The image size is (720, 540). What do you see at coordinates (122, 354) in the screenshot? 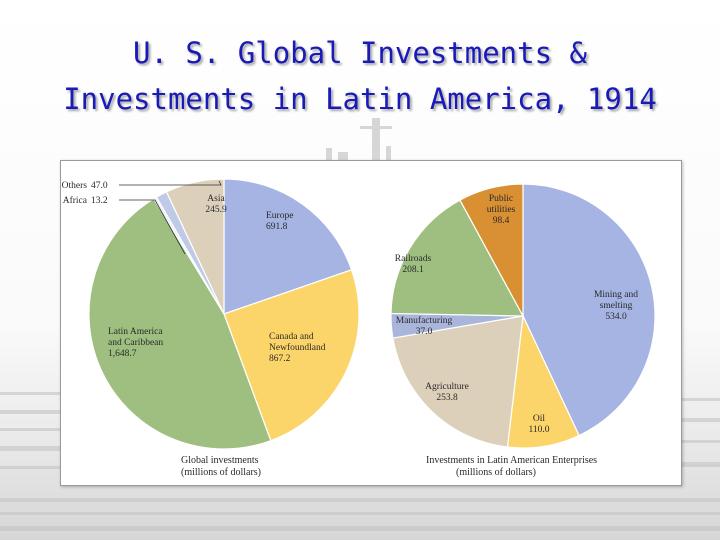
I see `global-label-latin-america-and-caribbean-value: 1,648.7` at bounding box center [122, 354].